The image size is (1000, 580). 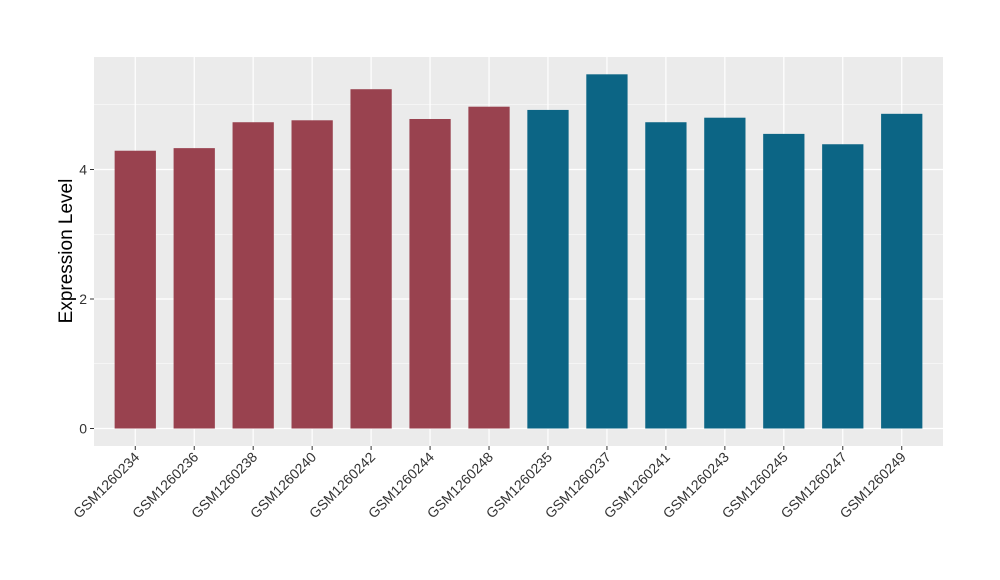 I want to click on y-axis-ticks: 0 2 4, so click(x=86, y=299).